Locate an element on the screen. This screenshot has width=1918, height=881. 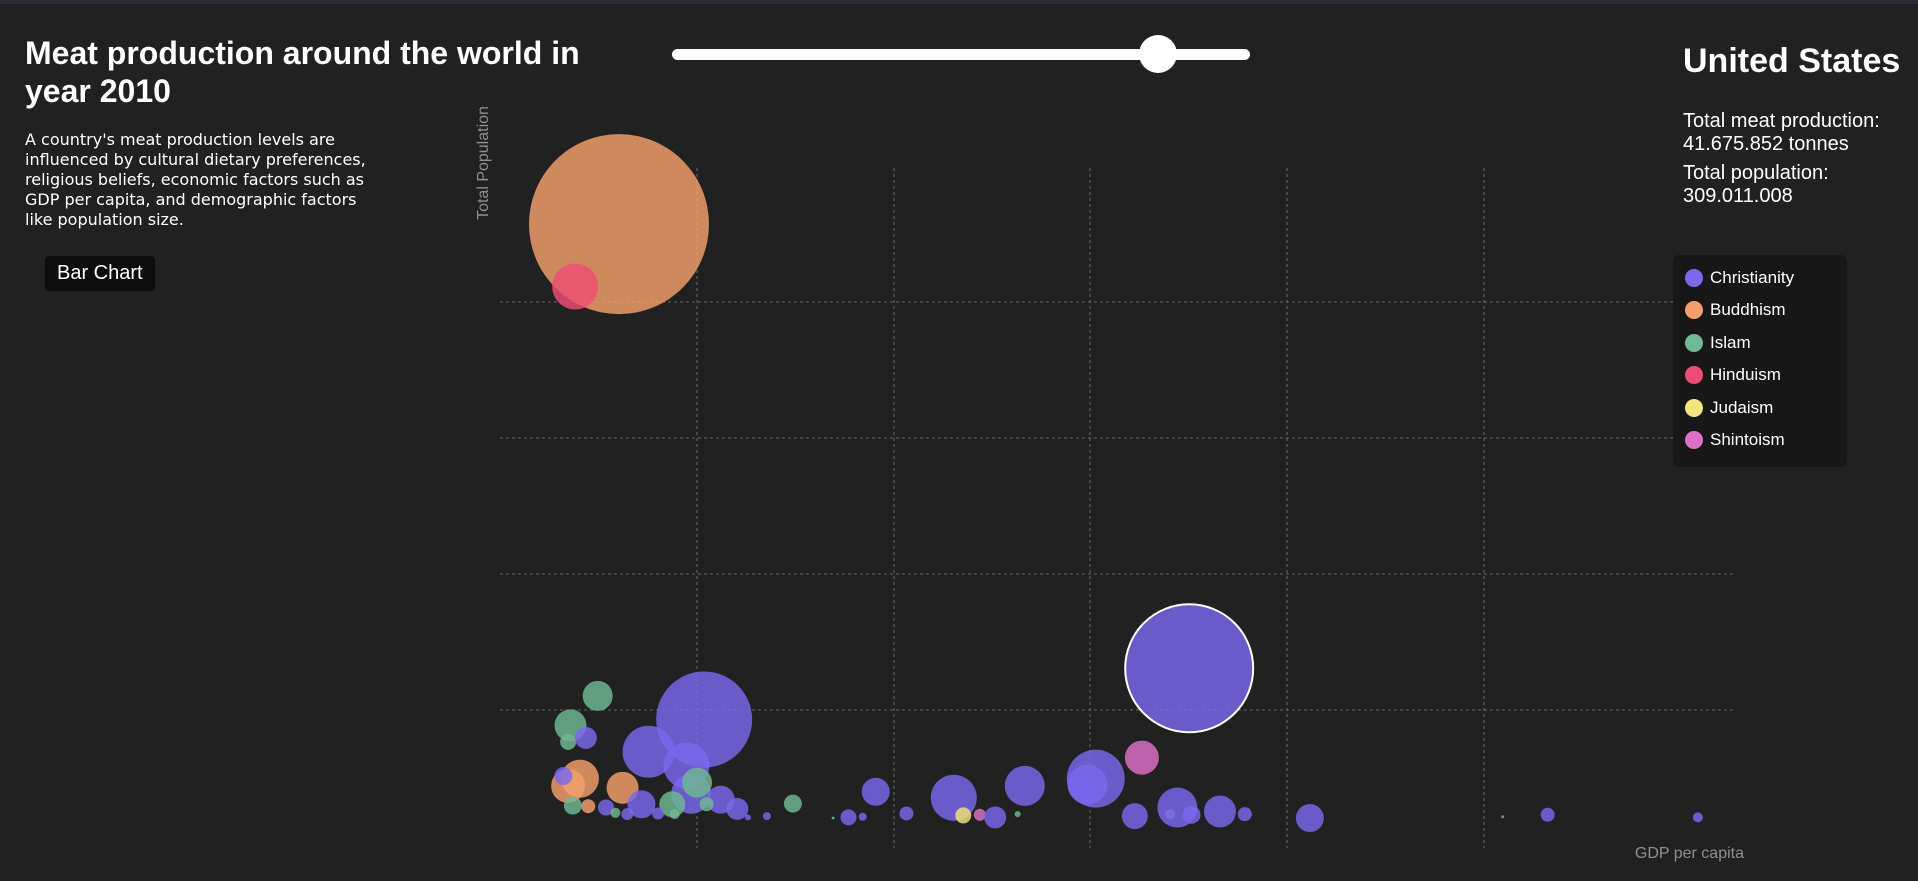
legend-label: Judaism is located at coordinates (1742, 407).